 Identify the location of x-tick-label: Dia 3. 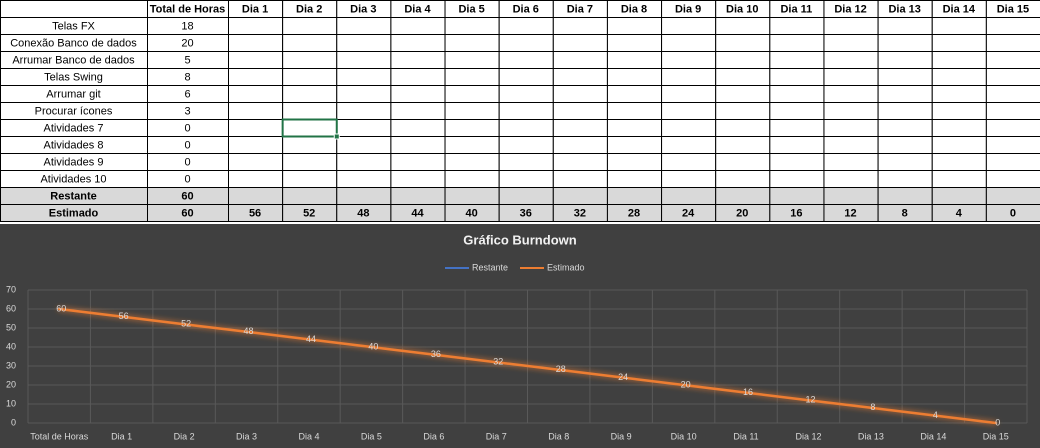
(246, 436).